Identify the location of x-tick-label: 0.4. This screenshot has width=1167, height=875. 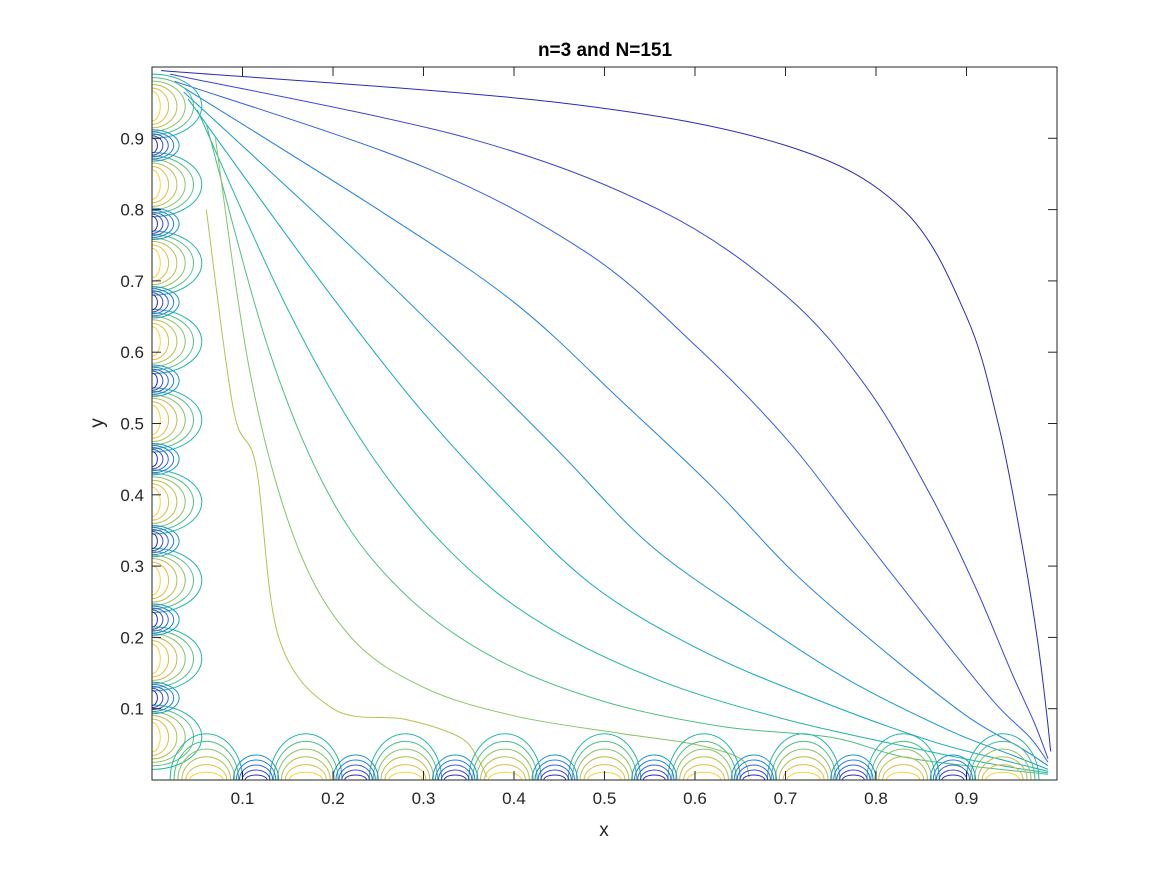
(514, 798).